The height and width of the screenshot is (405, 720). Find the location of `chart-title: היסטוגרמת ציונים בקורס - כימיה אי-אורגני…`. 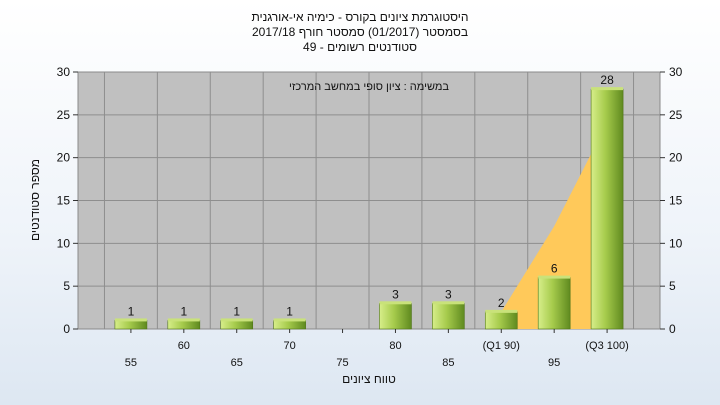

chart-title: היסטוגרמת ציונים בקורס - כימיה אי-אורגני… is located at coordinates (360, 17).